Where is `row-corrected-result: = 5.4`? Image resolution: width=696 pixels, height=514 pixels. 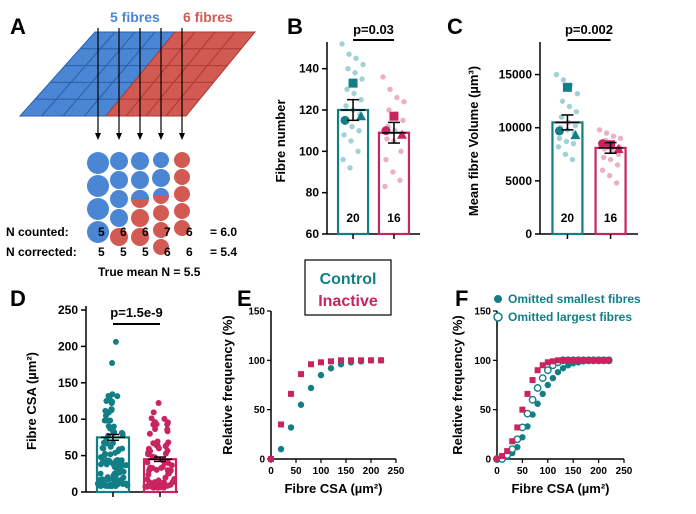
row-corrected-result: = 5.4 is located at coordinates (223, 252).